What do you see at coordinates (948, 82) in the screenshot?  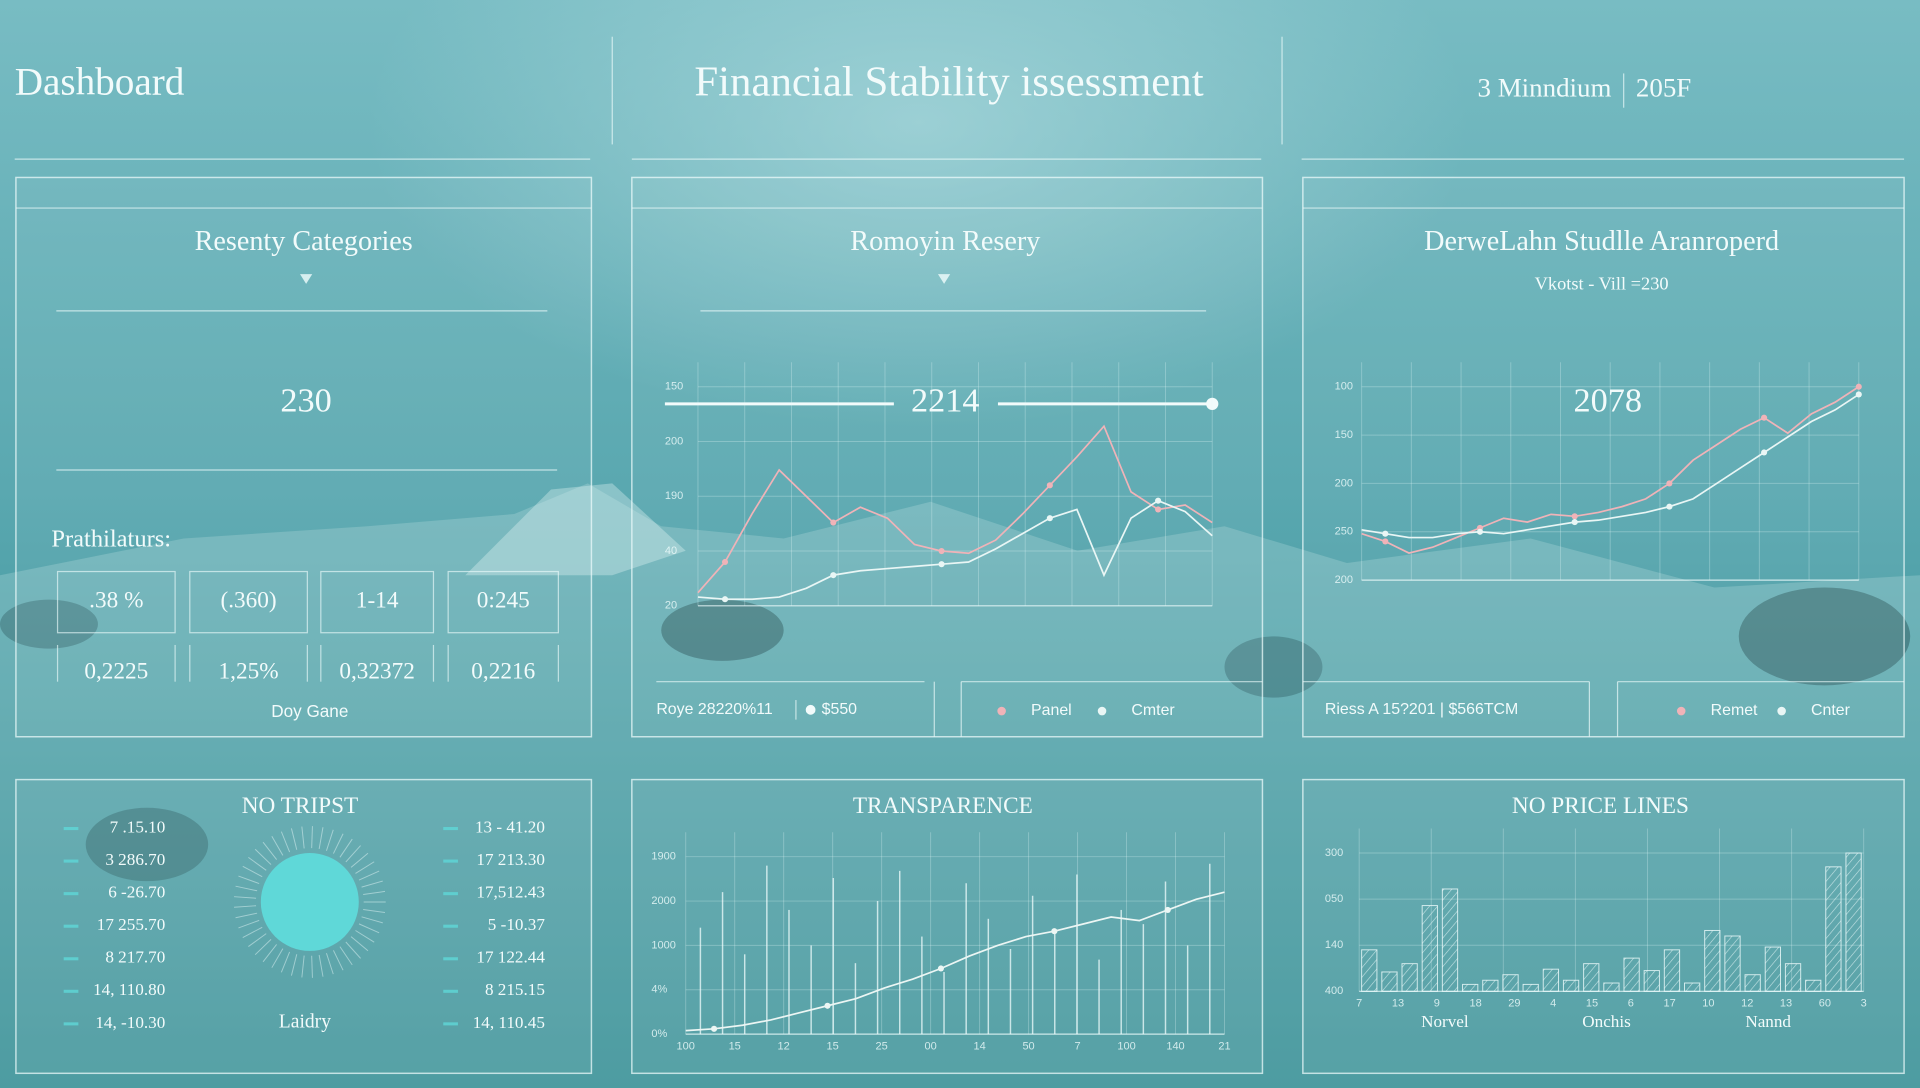 I see `page-subtitle: Financial Stability issessment` at bounding box center [948, 82].